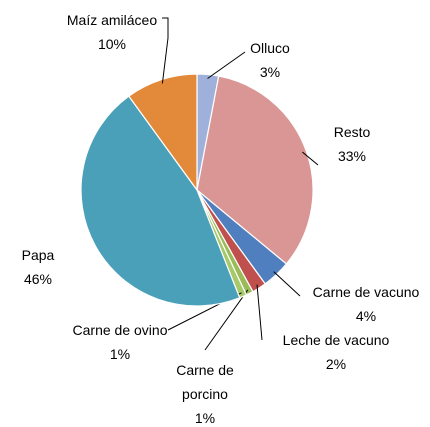  I want to click on slice-name: Carne de ovino, so click(120, 330).